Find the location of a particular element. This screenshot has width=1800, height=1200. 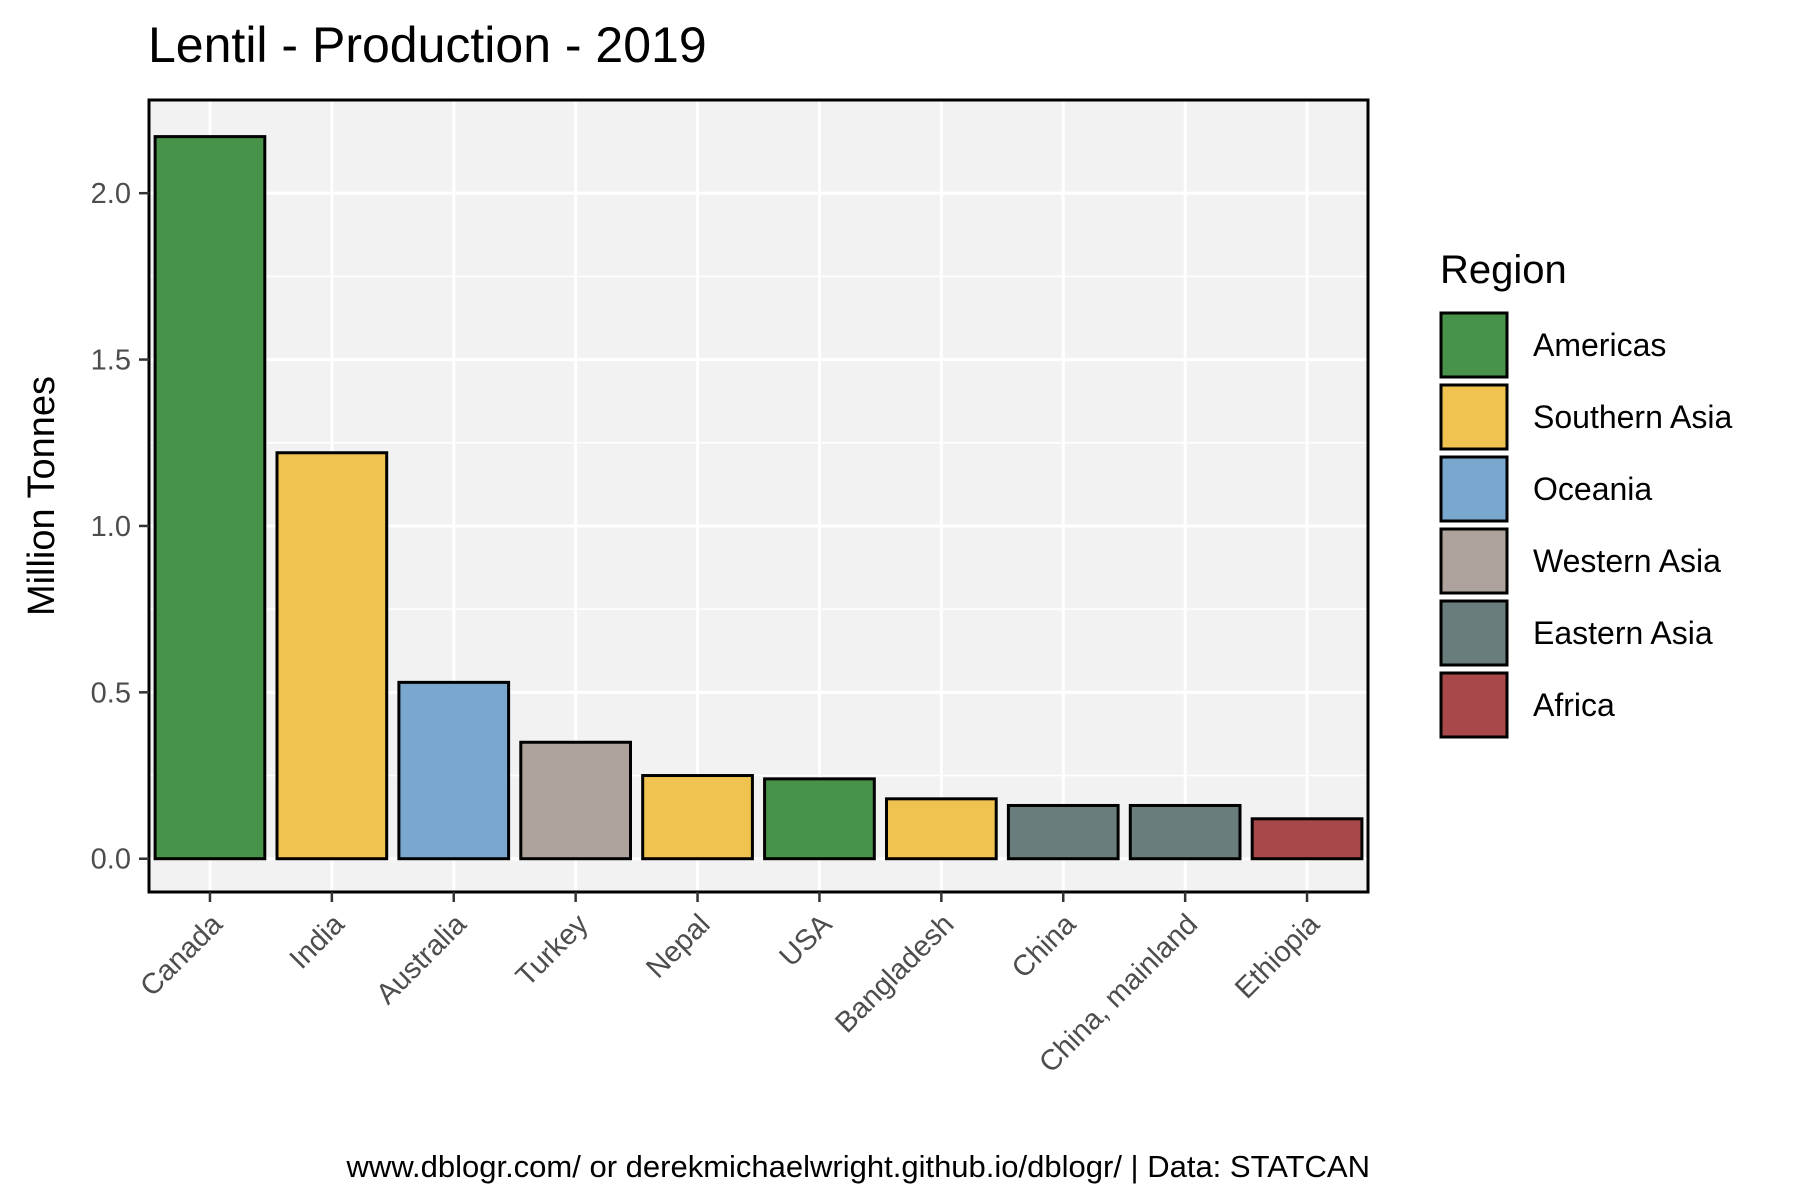

legend-key-southern-asia is located at coordinates (1474, 417).